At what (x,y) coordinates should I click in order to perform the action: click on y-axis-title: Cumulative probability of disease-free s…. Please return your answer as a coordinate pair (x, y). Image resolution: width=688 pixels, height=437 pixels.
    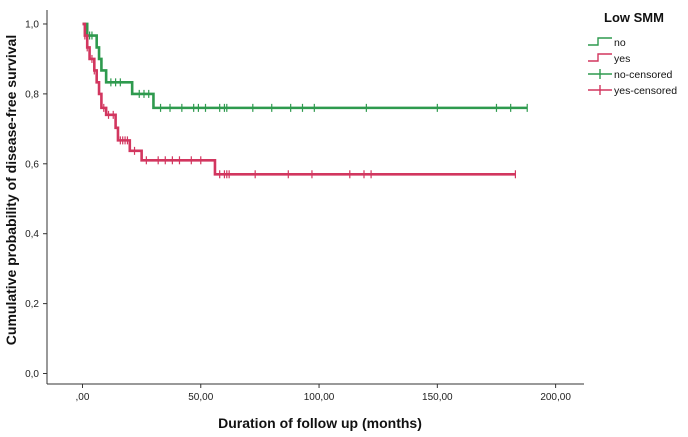
    Looking at the image, I should click on (11, 190).